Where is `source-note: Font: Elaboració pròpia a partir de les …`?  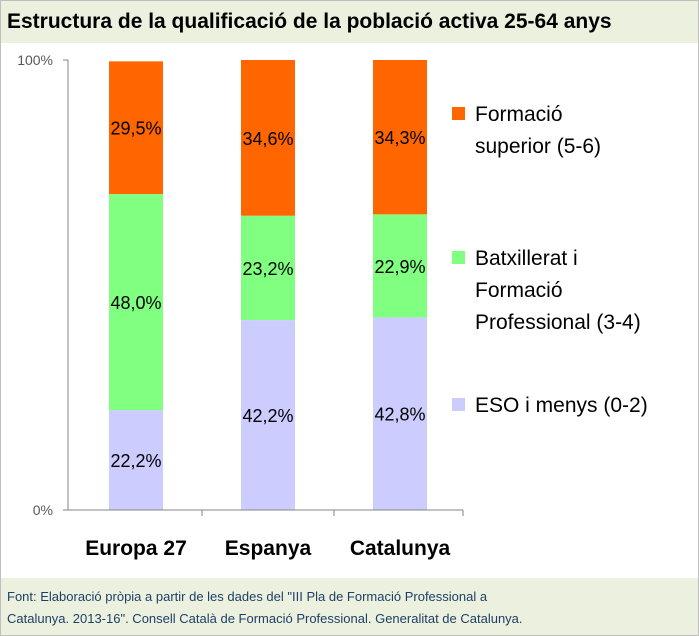 source-note: Font: Elaboració pròpia a partir de les … is located at coordinates (349, 606).